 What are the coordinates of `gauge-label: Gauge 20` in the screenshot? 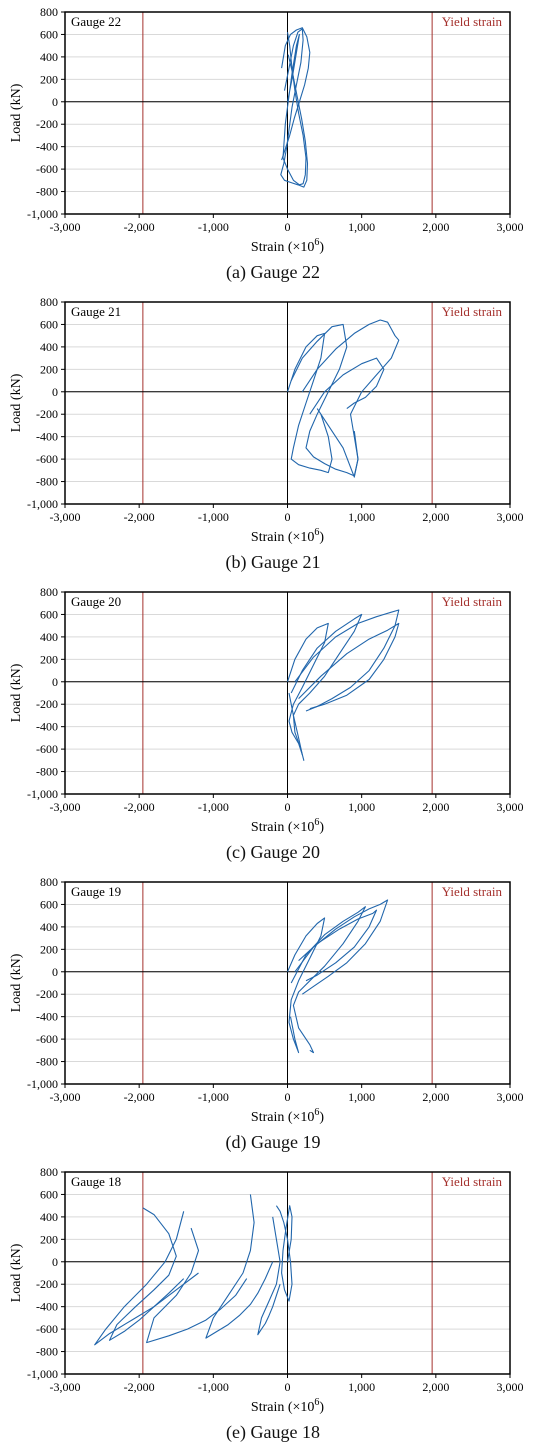 It's located at (96, 601).